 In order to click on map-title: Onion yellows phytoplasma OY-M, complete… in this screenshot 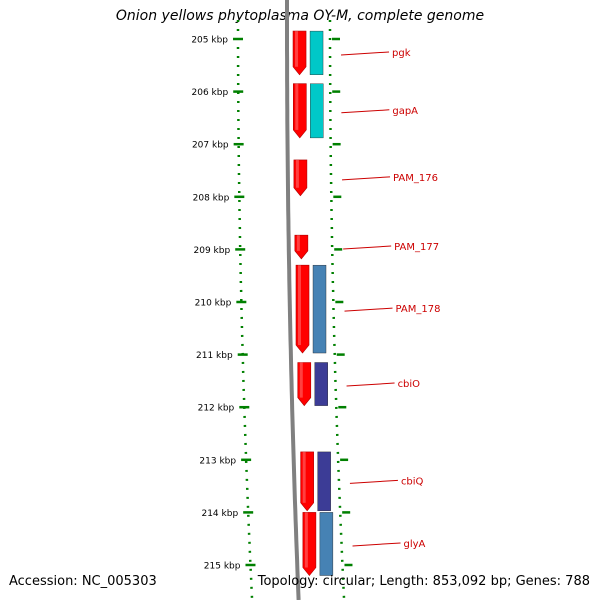, I will do `click(300, 16)`.